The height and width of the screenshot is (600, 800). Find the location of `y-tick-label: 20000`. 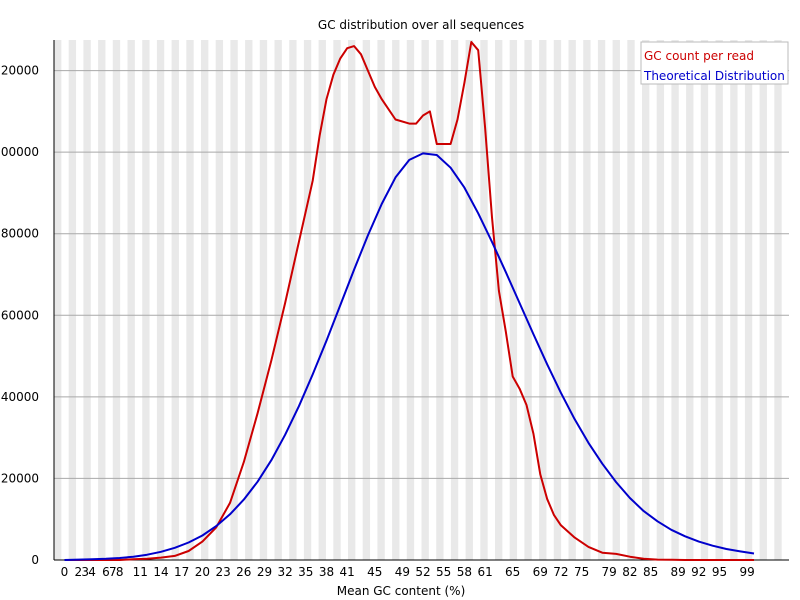

y-tick-label: 20000 is located at coordinates (20, 478).